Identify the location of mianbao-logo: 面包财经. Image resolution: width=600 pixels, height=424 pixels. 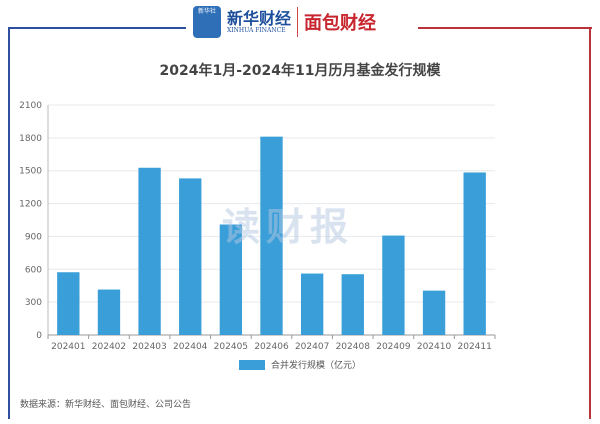
(340, 23).